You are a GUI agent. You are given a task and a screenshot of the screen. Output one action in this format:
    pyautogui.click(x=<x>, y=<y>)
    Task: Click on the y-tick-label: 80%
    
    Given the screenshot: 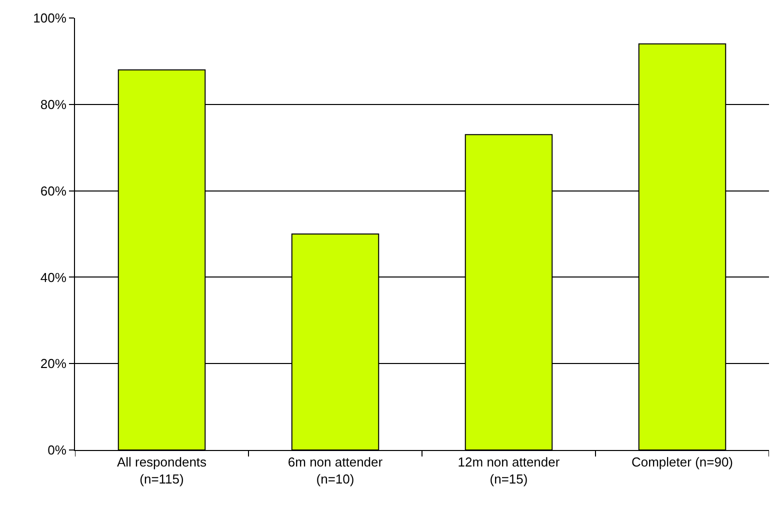 What is the action you would take?
    pyautogui.click(x=53, y=104)
    